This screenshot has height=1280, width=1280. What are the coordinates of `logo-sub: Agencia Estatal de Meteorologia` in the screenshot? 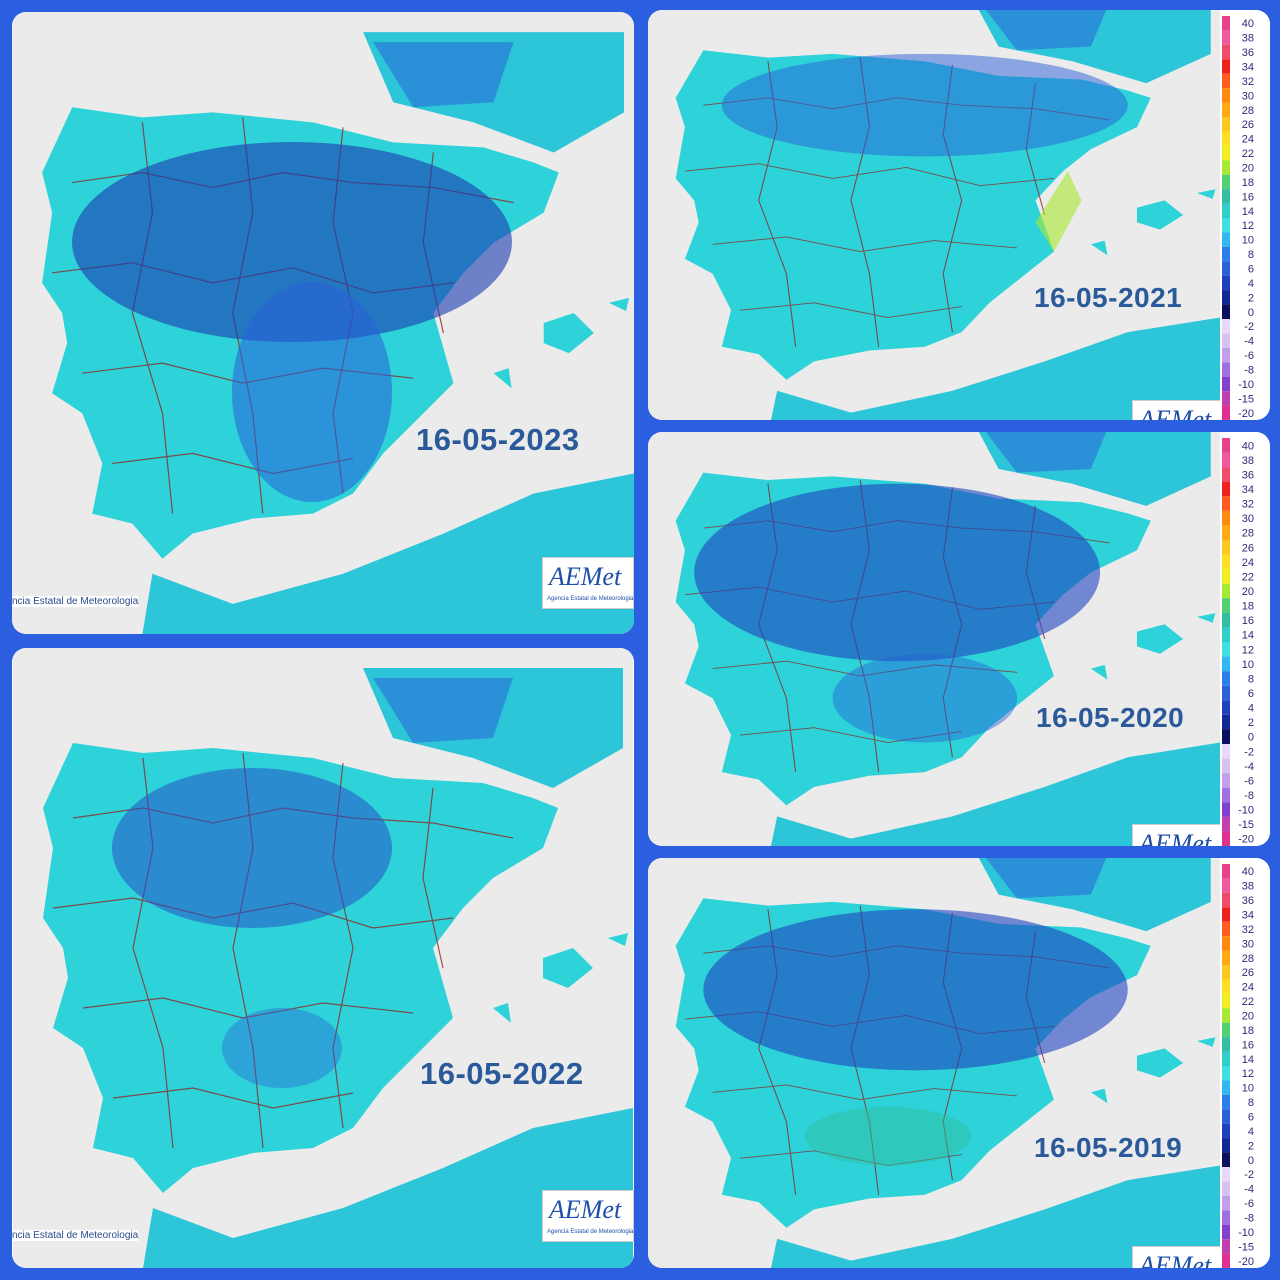 It's located at (590, 1232).